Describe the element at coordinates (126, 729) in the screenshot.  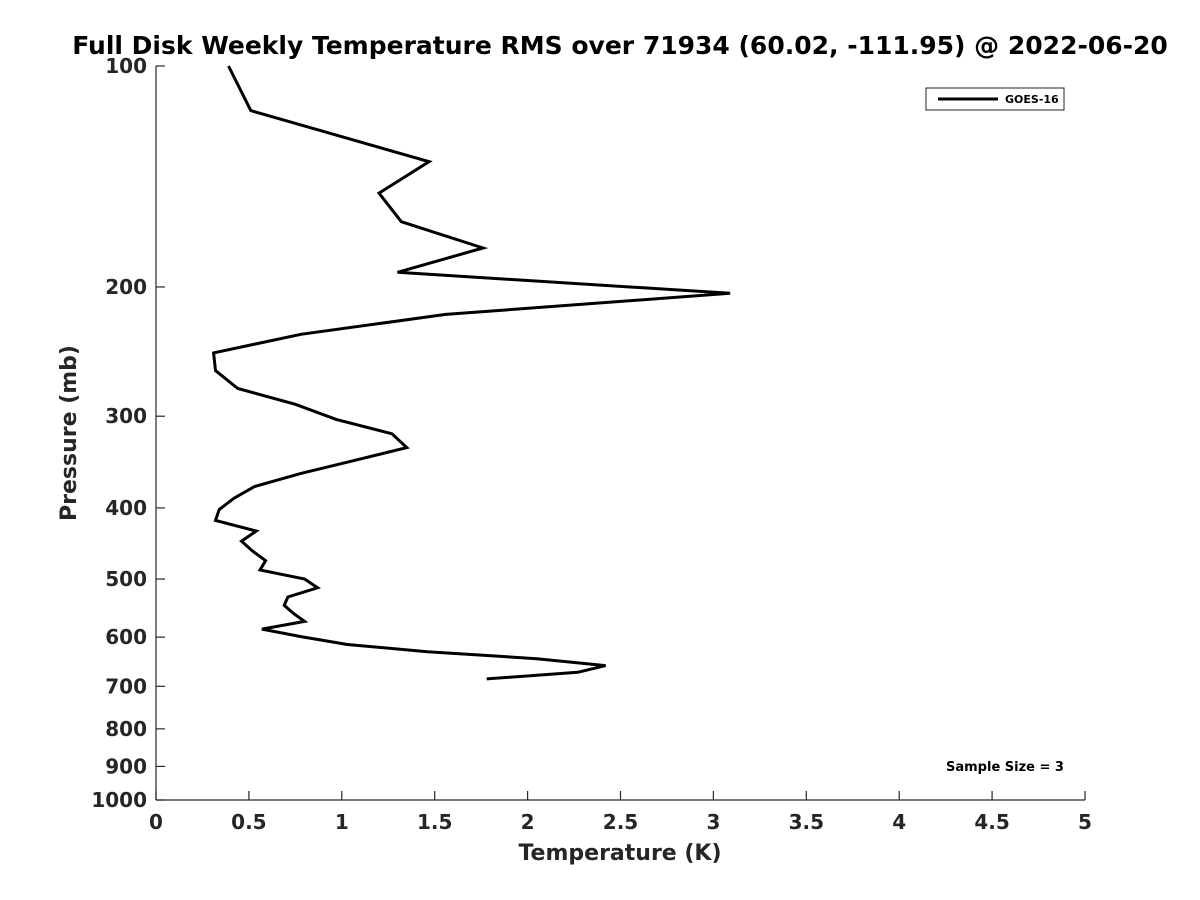
I see `y-tick-label: 800` at that location.